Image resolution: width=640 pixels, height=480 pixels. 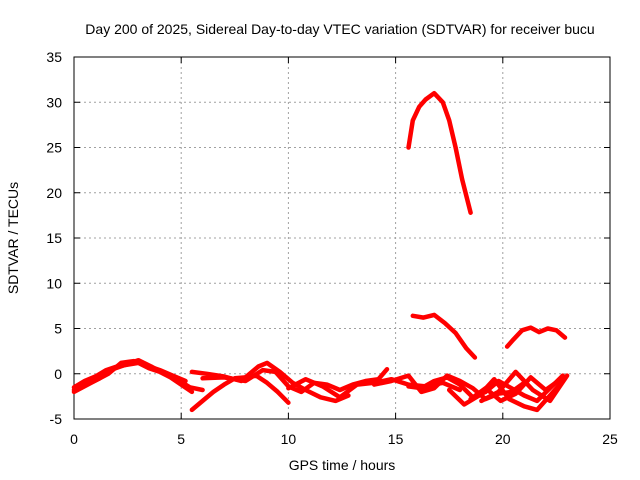 I want to click on y-axis-label: SDTVAR / TECUs, so click(x=13, y=238).